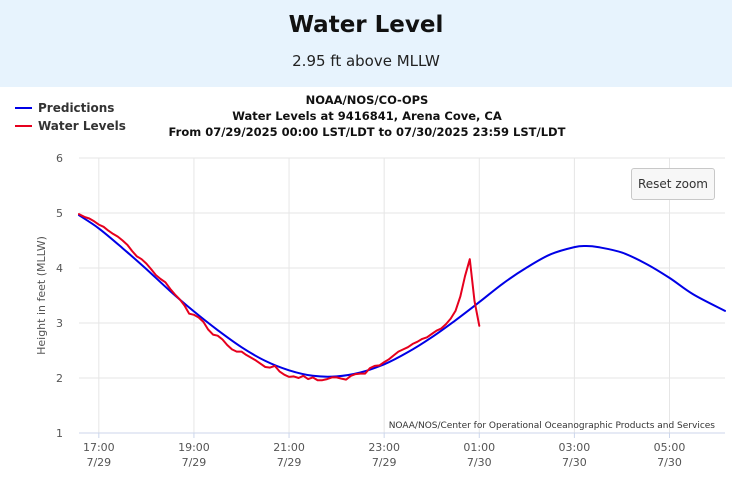 This screenshot has height=484, width=732. I want to click on current-level-readout: 2.95 ft above MLLW, so click(366, 61).